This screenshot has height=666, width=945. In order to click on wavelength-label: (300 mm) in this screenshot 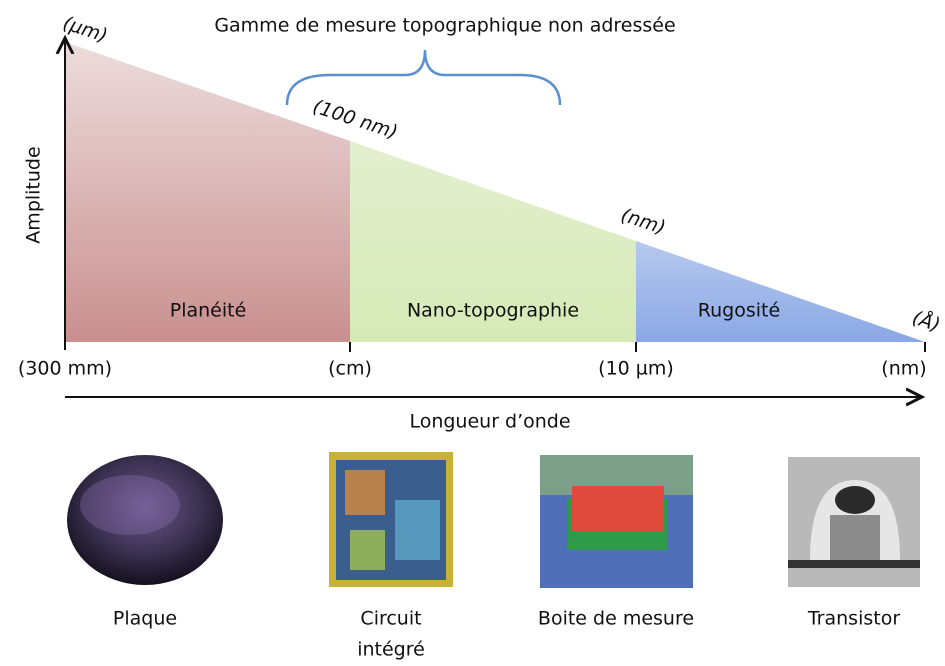, I will do `click(65, 369)`.